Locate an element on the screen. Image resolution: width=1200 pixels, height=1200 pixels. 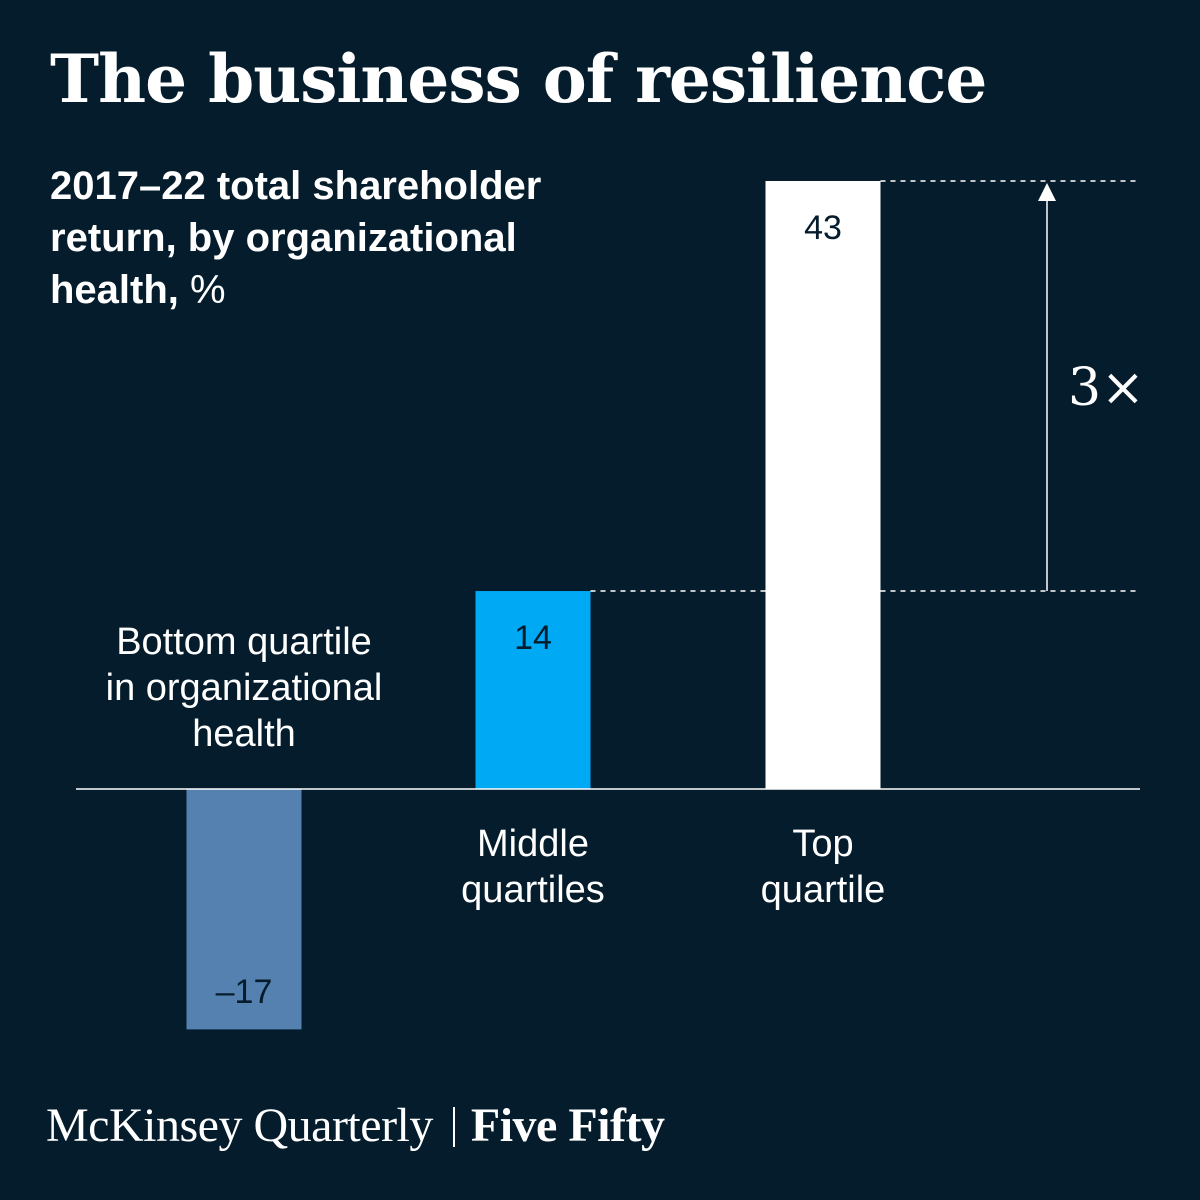
subtitle-unit: % is located at coordinates (208, 290).